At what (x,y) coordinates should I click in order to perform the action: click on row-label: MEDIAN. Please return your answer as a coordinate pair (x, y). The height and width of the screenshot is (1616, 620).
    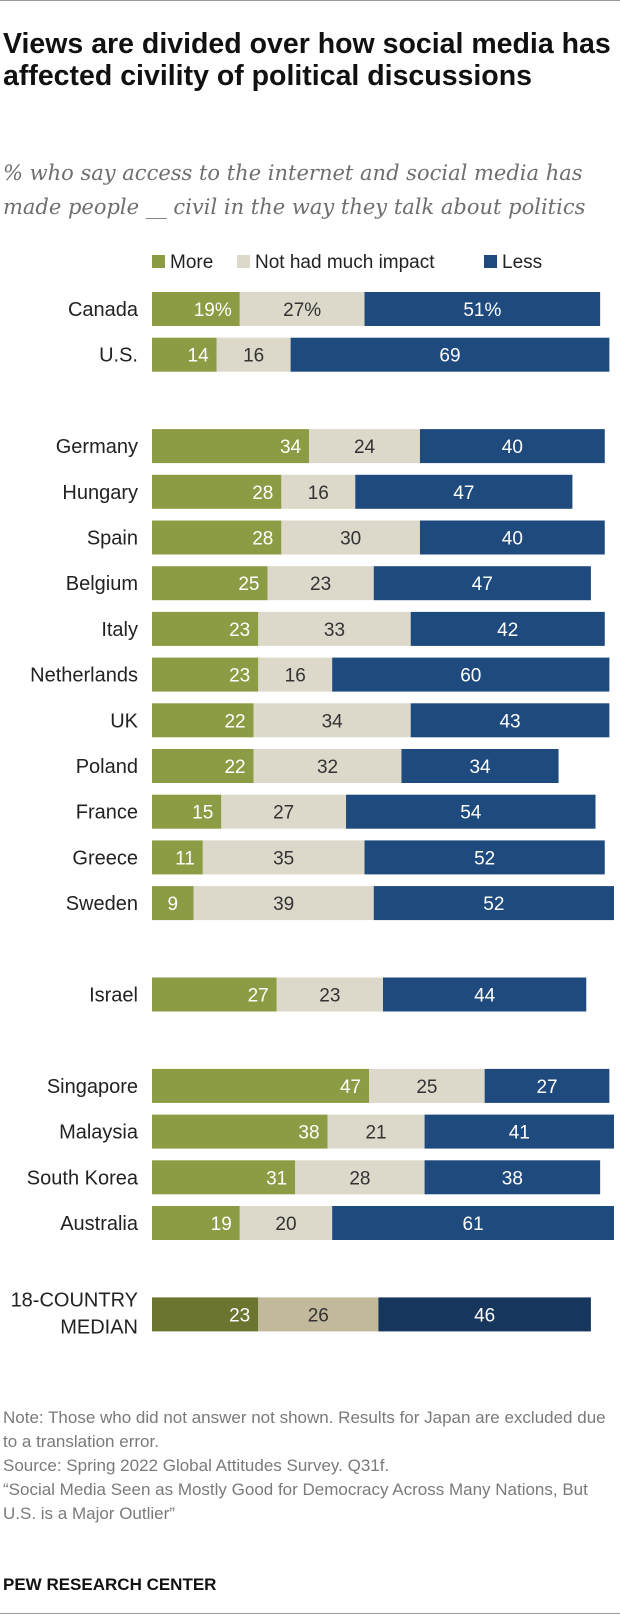
    Looking at the image, I should click on (99, 1327).